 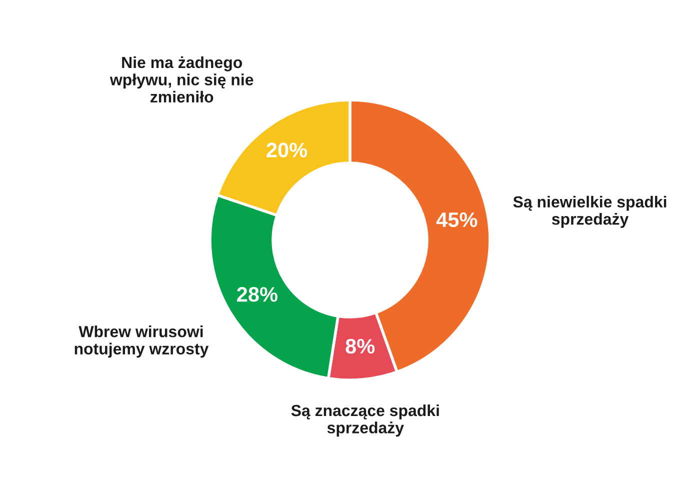 I want to click on data-label: 45%, so click(x=457, y=220).